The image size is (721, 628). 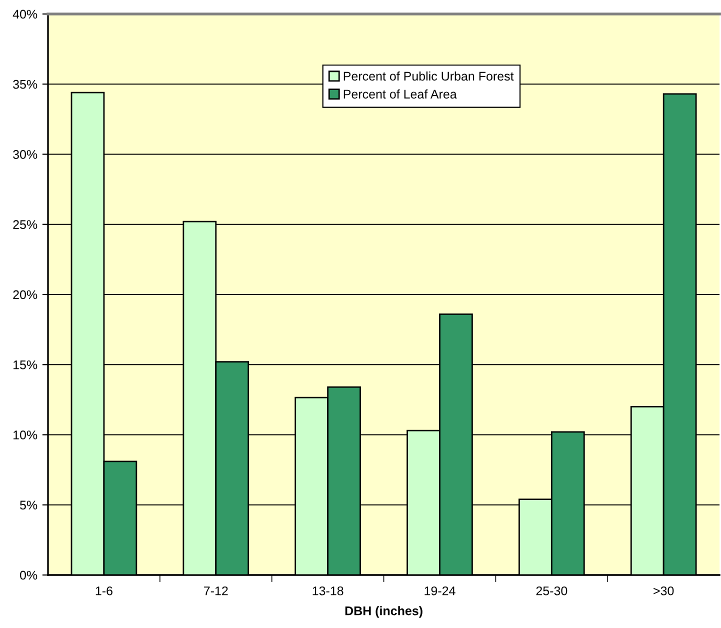 What do you see at coordinates (25, 154) in the screenshot?
I see `y-tick-label: 30%` at bounding box center [25, 154].